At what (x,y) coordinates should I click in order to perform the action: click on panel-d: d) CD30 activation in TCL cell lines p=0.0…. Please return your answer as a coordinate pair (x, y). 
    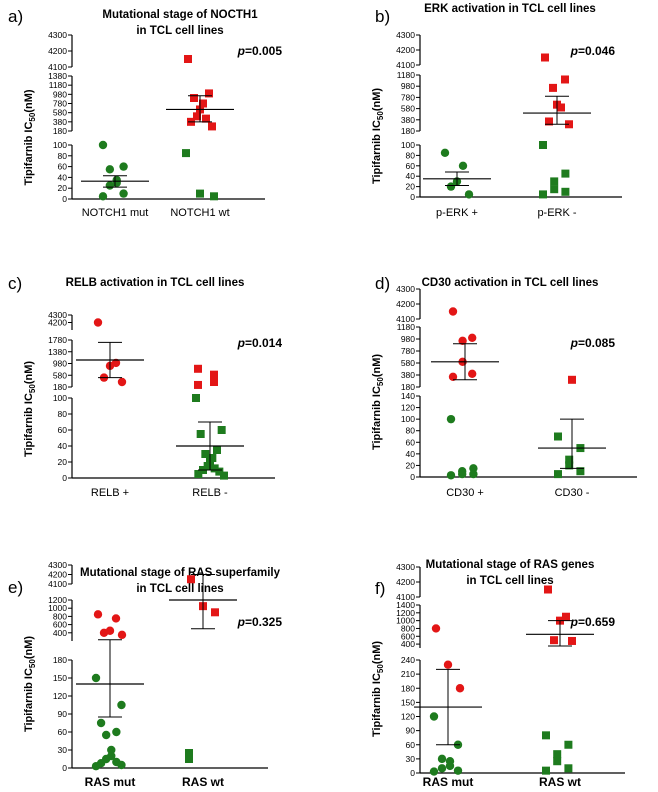
    Looking at the image, I should click on (504, 386).